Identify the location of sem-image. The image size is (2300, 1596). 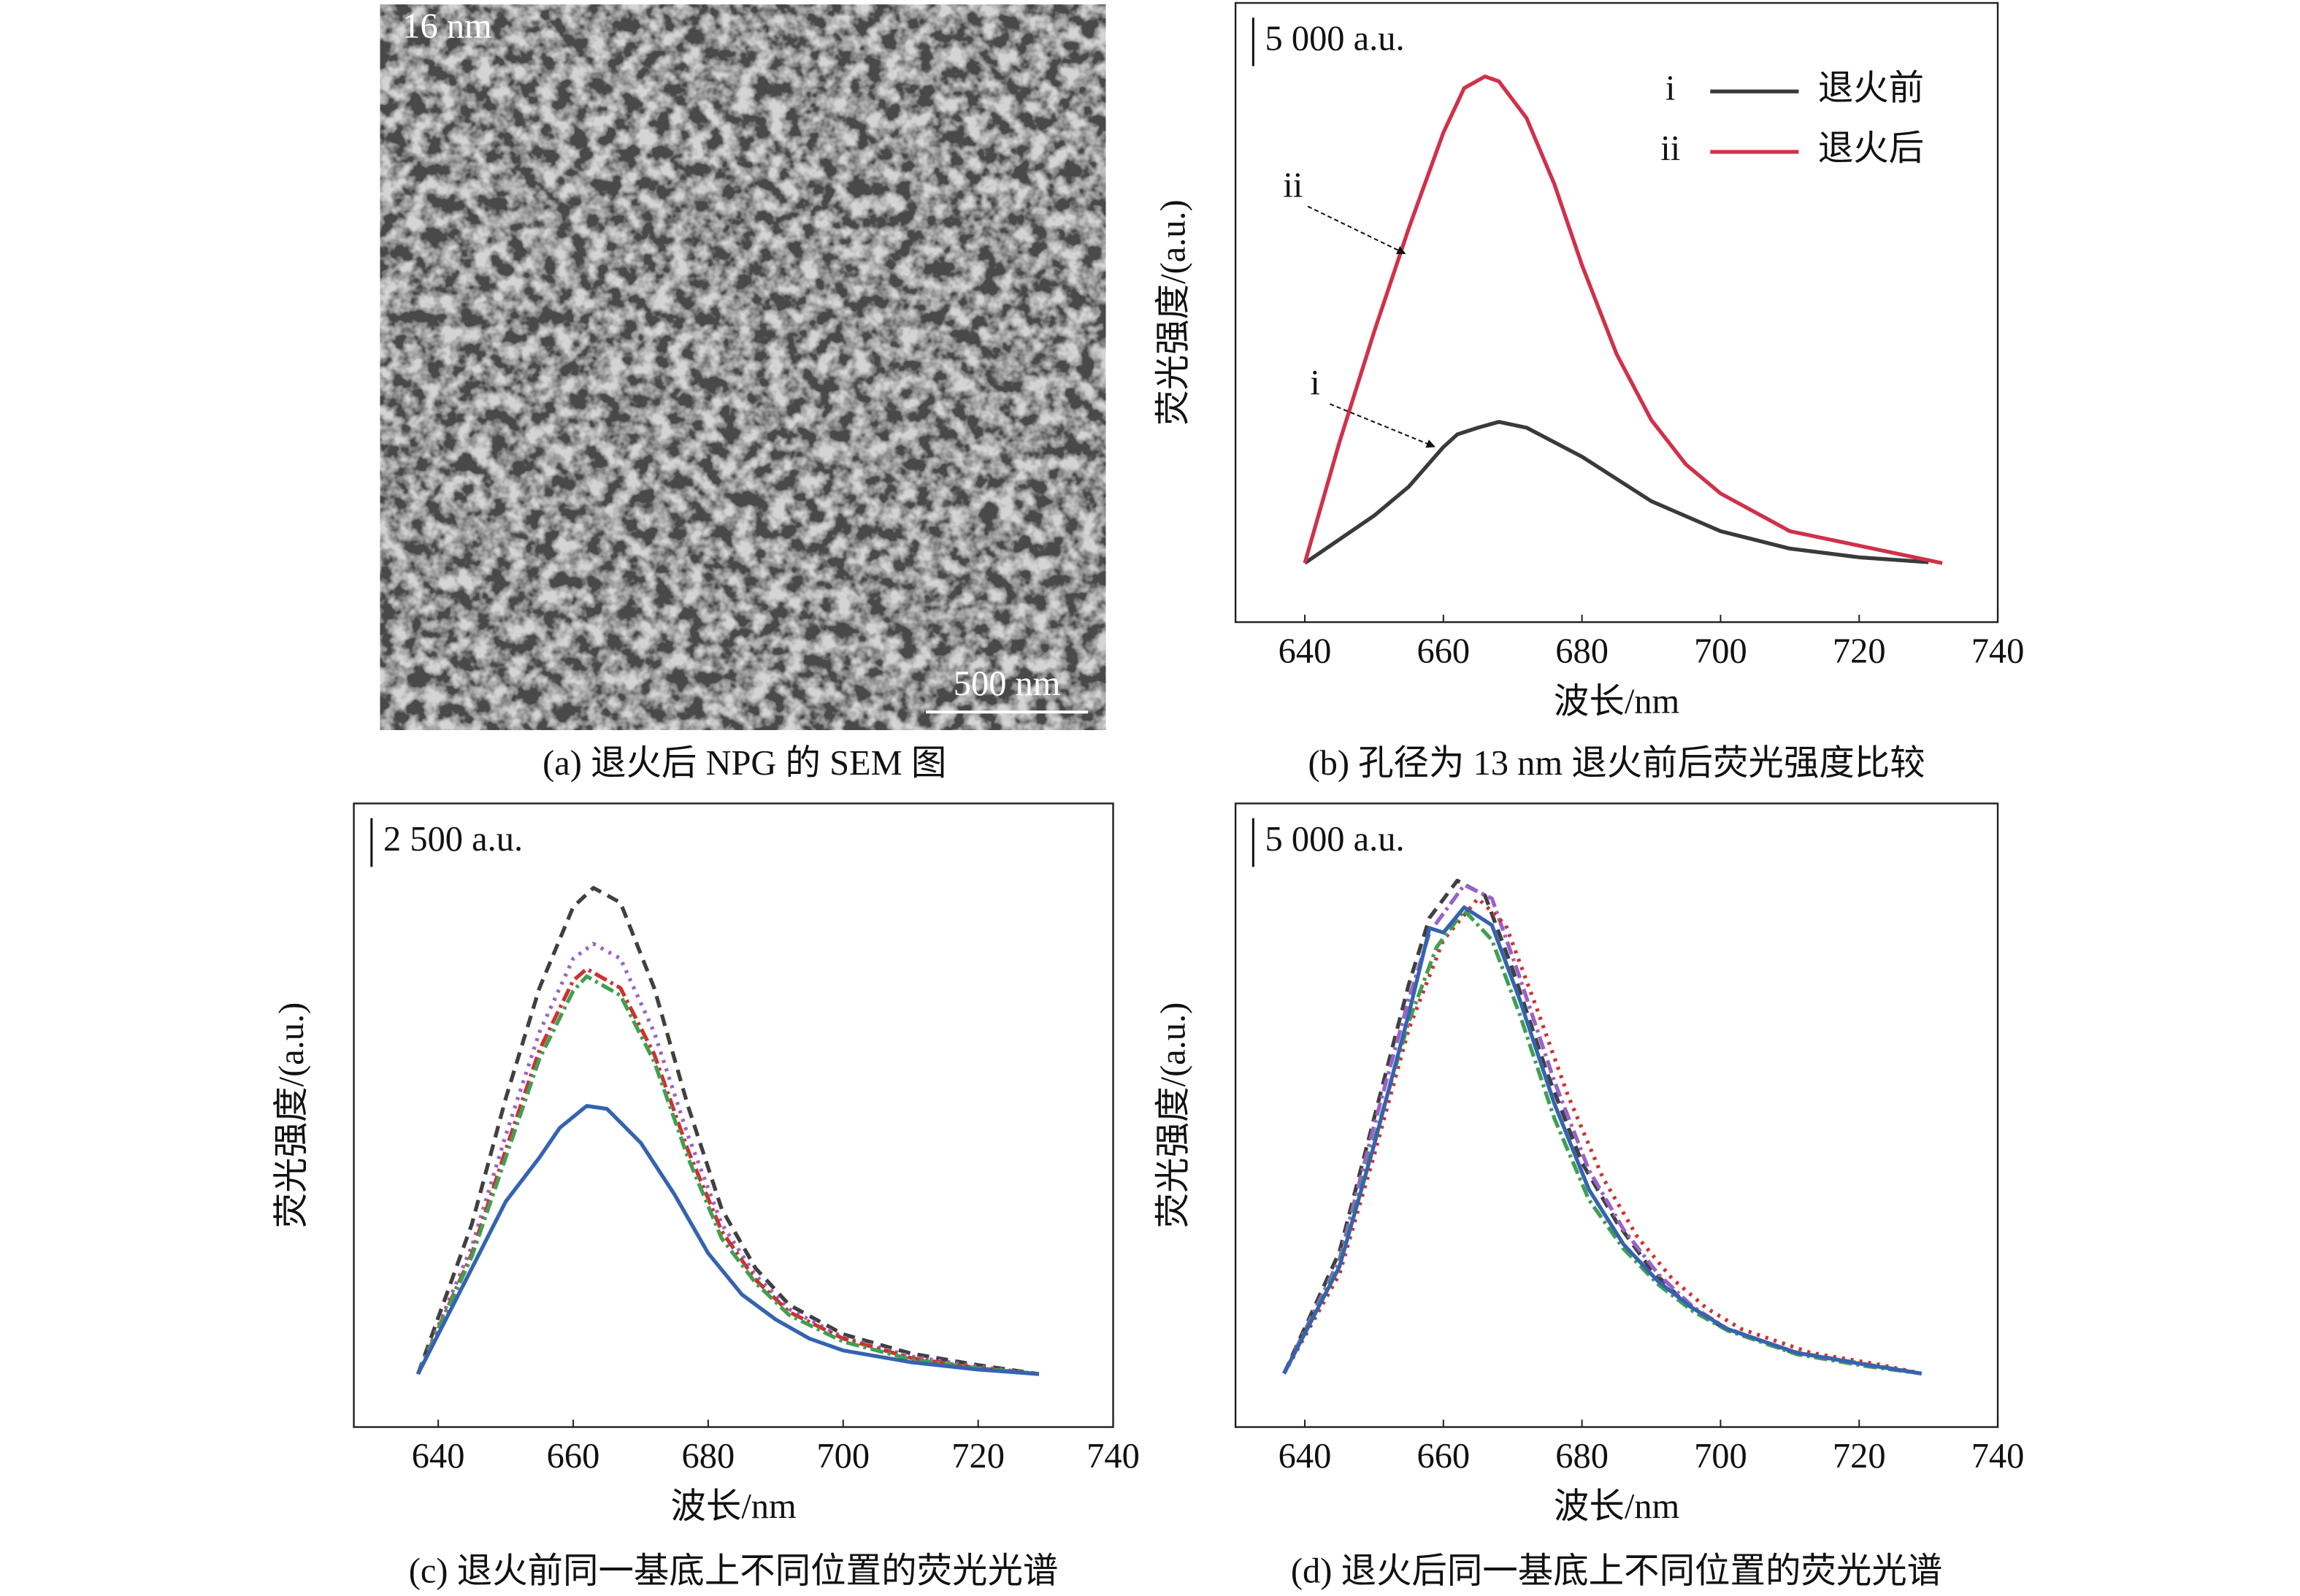
(743, 367).